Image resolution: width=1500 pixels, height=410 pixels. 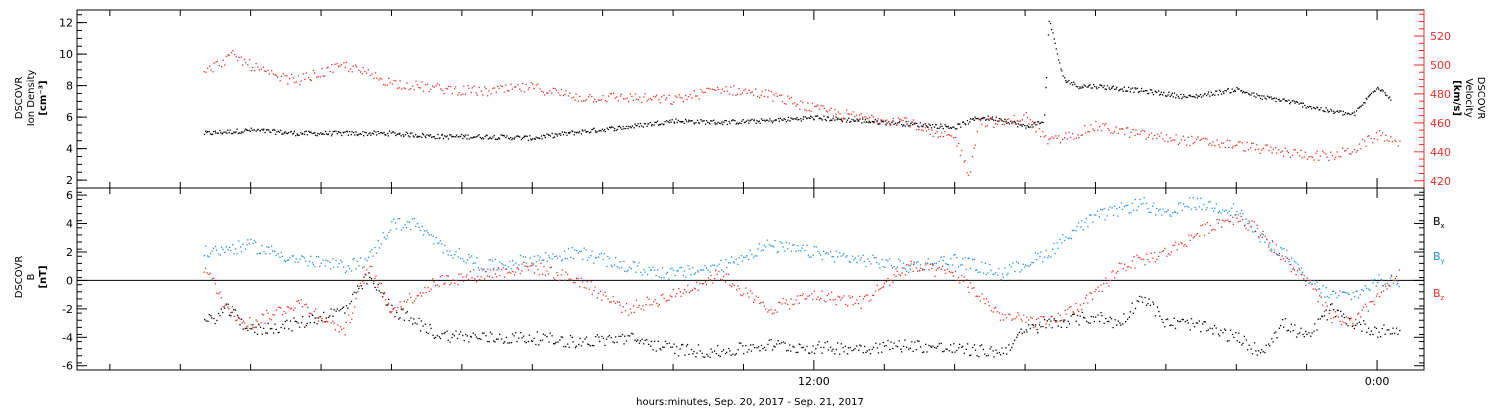 What do you see at coordinates (67, 366) in the screenshot?
I see `y-tick-label: -6` at bounding box center [67, 366].